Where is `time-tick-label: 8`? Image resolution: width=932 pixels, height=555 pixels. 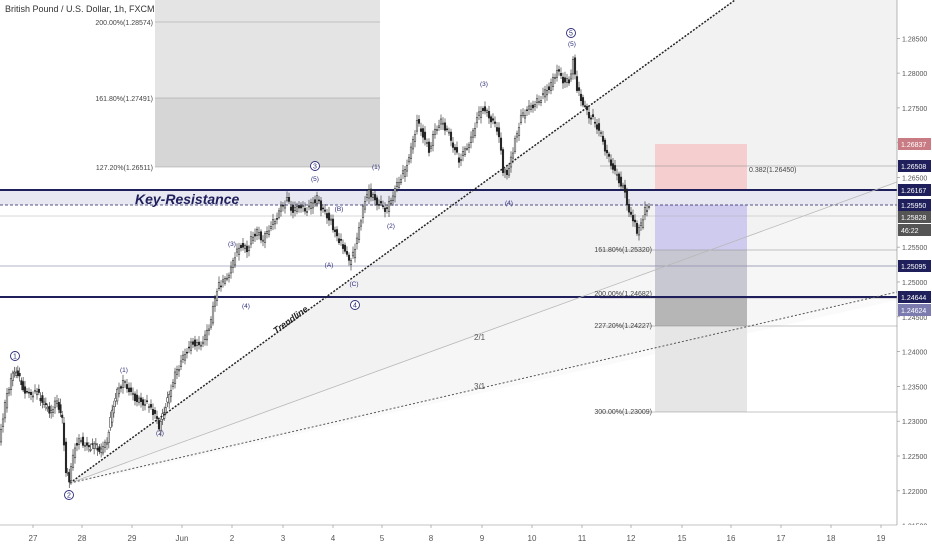
time-tick-label: 8 is located at coordinates (431, 538).